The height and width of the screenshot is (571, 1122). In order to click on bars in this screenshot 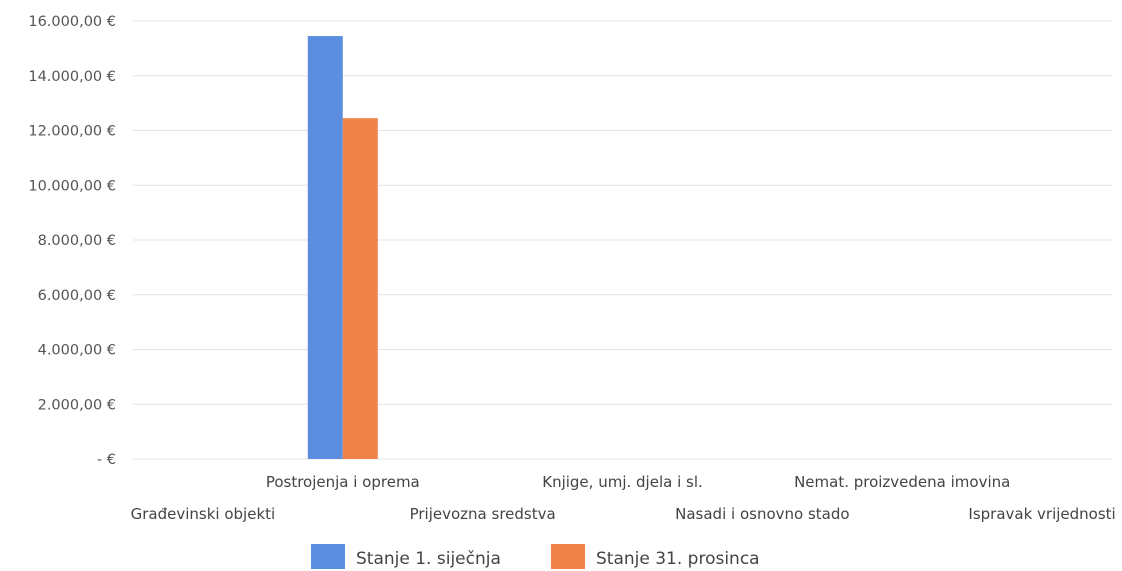, I will do `click(342, 248)`.